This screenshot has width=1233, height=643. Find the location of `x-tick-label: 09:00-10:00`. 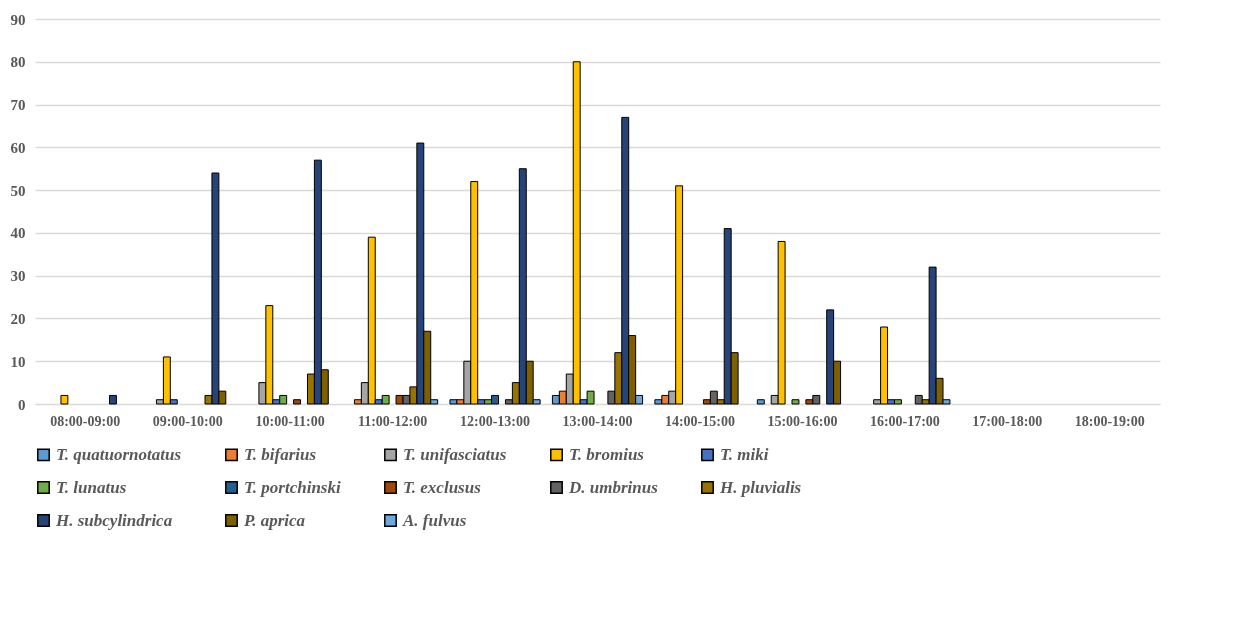

x-tick-label: 09:00-10:00 is located at coordinates (187, 421).